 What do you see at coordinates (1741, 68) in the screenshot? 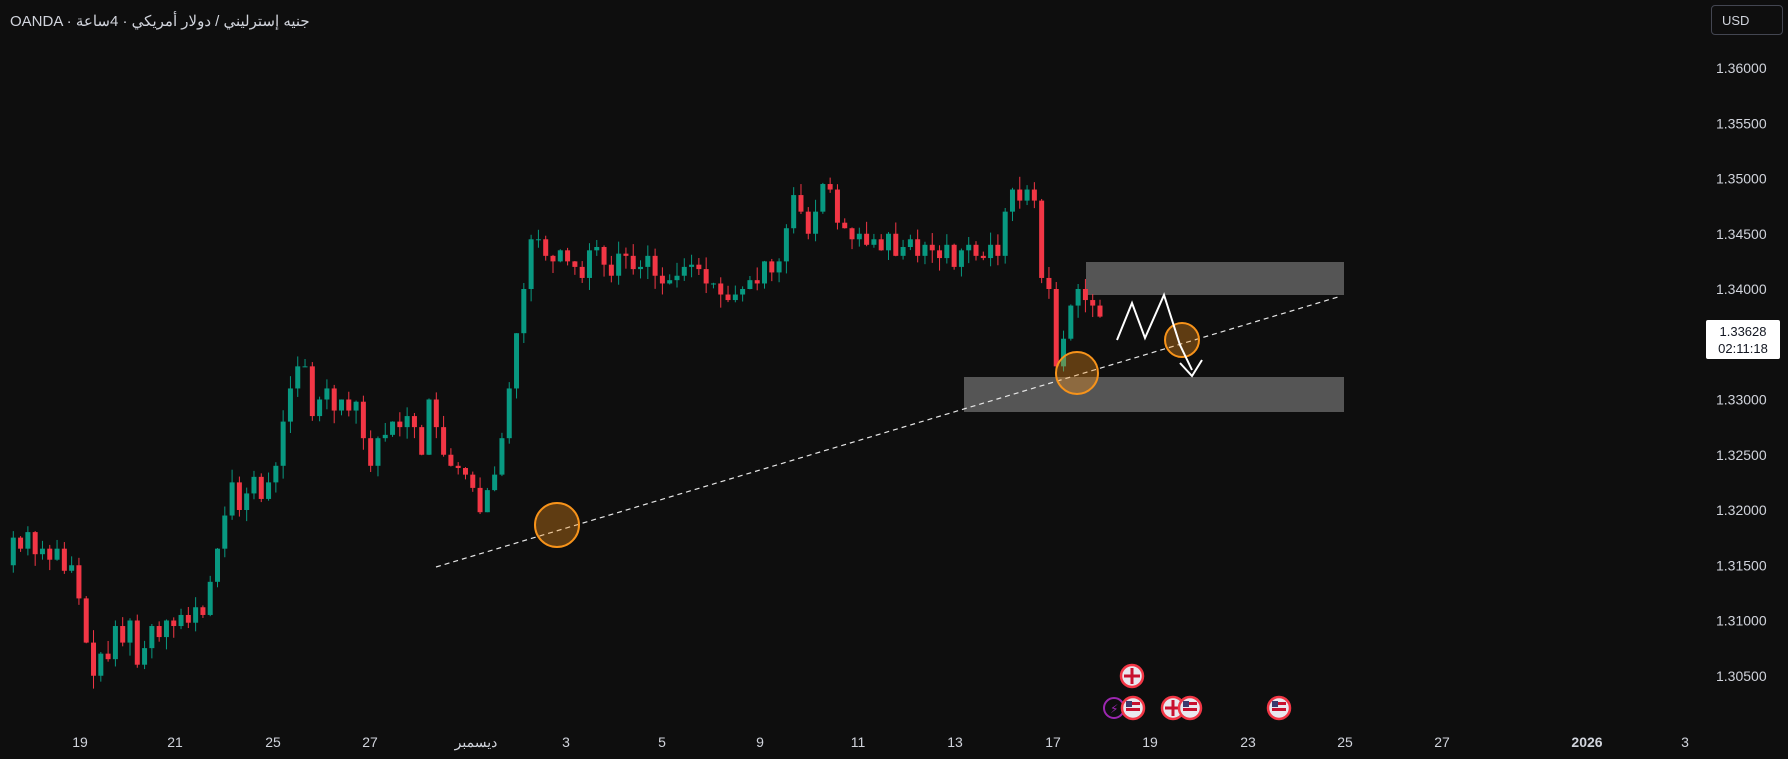
I see `price-tick-0: 1.36000` at bounding box center [1741, 68].